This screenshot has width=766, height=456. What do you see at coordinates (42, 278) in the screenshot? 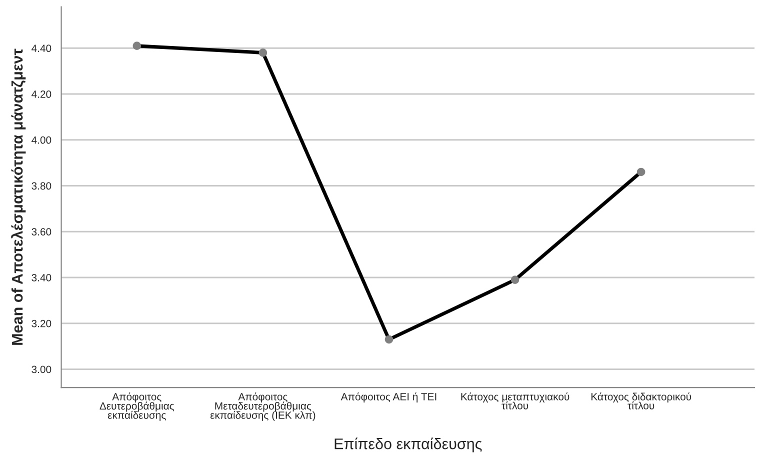
I see `y-tick-label: 3.40` at bounding box center [42, 278].